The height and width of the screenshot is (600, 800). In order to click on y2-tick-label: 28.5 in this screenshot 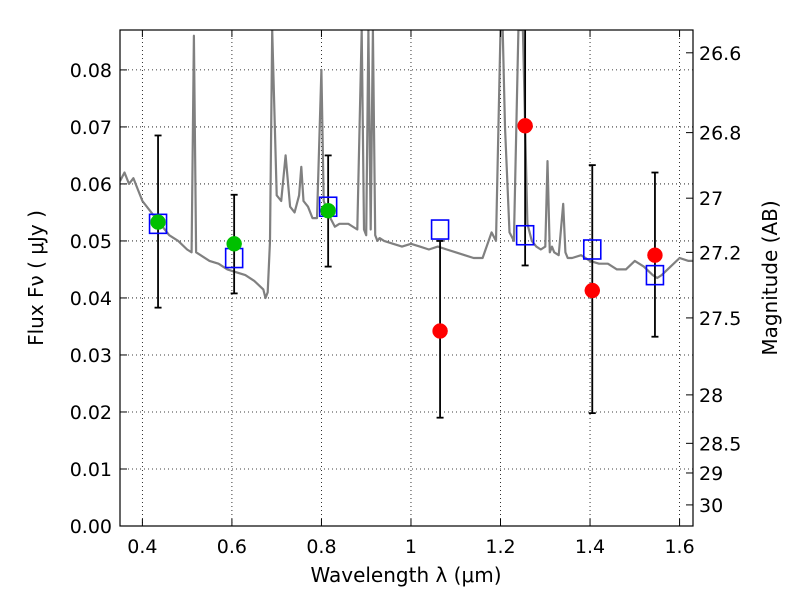, I will do `click(720, 444)`.